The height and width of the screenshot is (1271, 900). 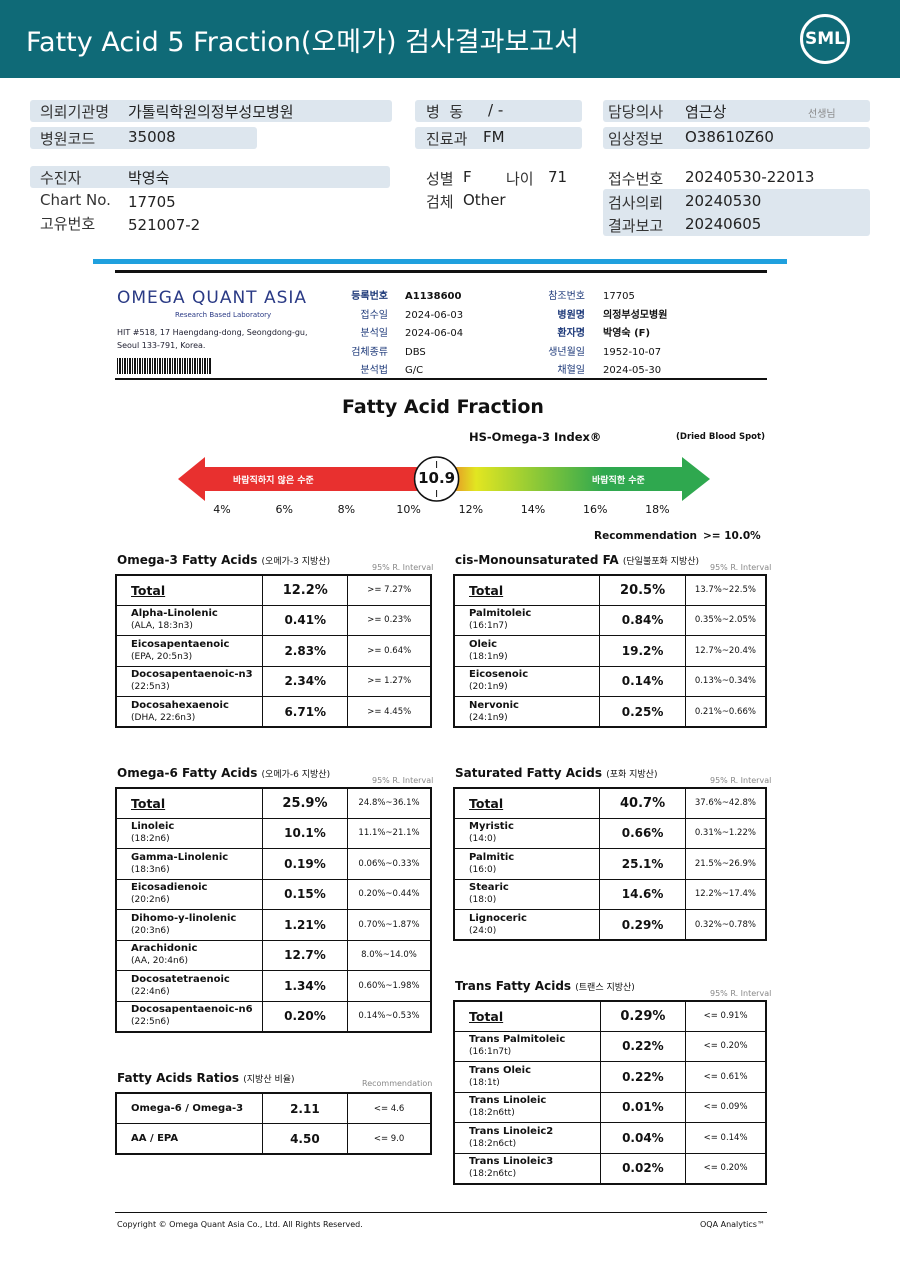 I want to click on acid-name-text: Eicosadienoic, so click(x=169, y=888).